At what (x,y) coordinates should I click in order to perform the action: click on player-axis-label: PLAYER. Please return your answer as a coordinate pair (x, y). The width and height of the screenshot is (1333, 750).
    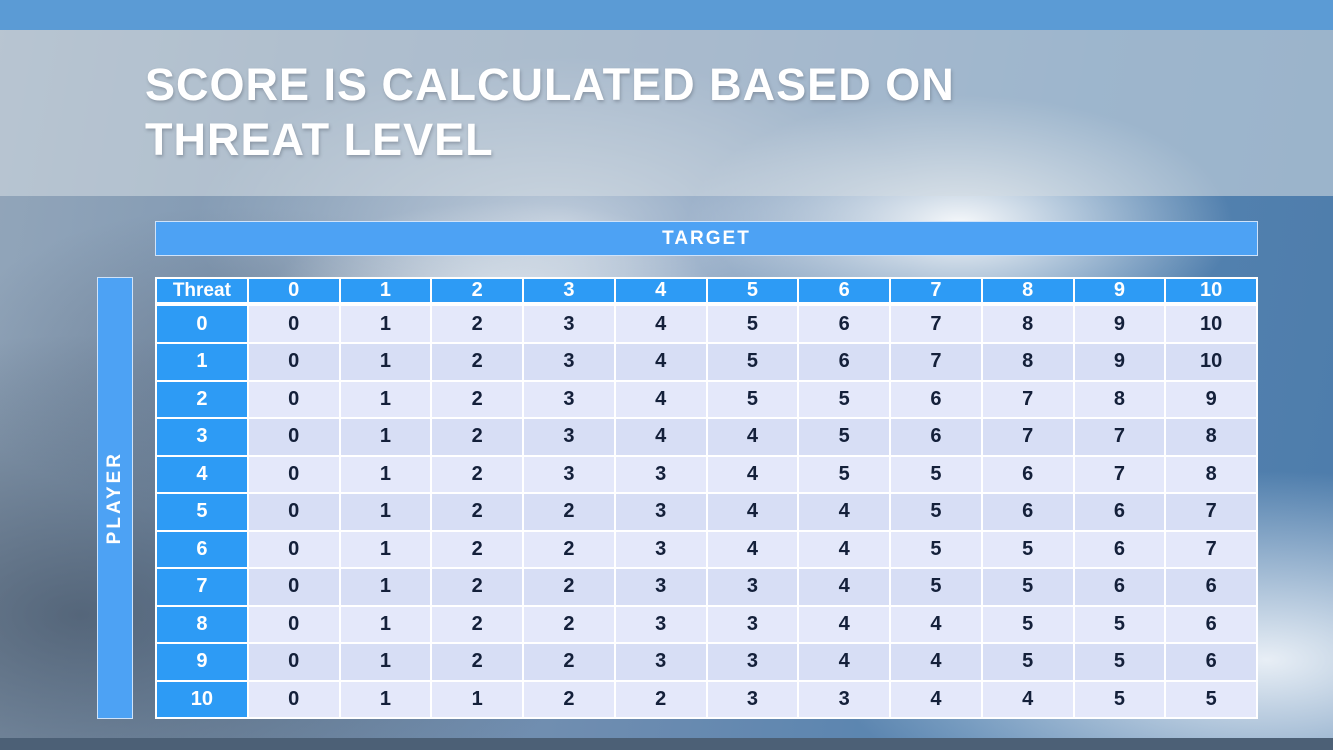
    Looking at the image, I should click on (115, 498).